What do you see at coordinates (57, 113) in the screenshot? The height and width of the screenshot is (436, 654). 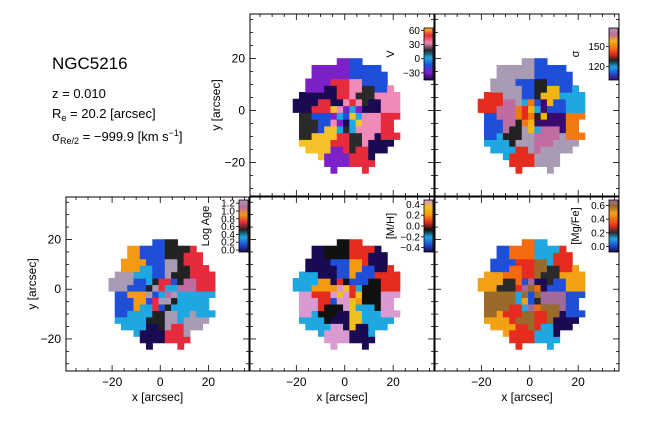 I see `re-symbol: R` at bounding box center [57, 113].